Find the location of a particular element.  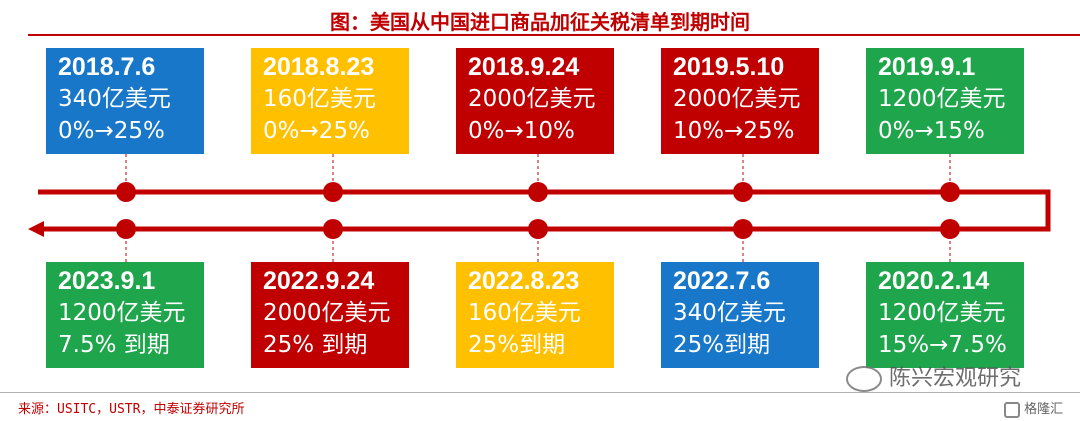

top-tariff-box: 2018.9.24 2000亿美元 0%→10% is located at coordinates (535, 101).